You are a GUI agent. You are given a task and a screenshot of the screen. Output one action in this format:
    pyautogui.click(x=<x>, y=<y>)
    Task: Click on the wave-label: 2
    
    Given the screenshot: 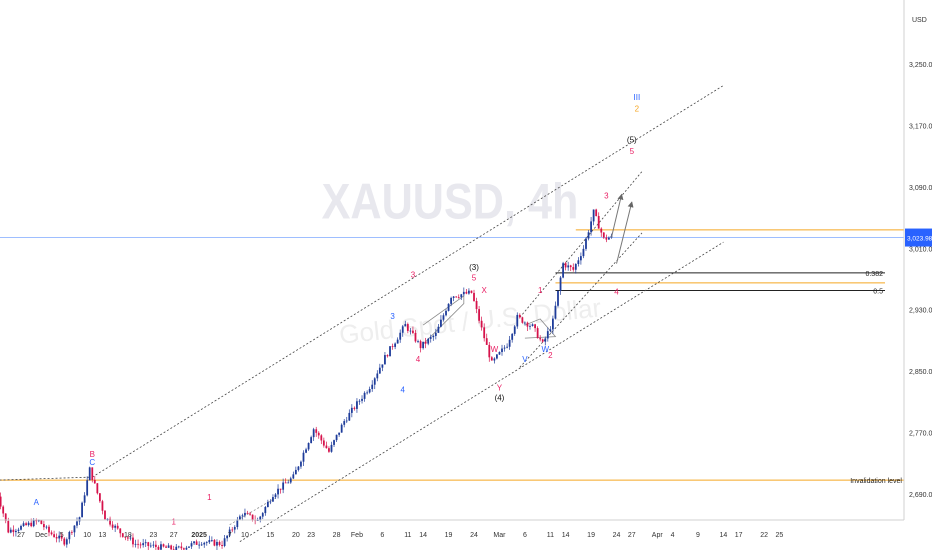 What is the action you would take?
    pyautogui.click(x=550, y=355)
    